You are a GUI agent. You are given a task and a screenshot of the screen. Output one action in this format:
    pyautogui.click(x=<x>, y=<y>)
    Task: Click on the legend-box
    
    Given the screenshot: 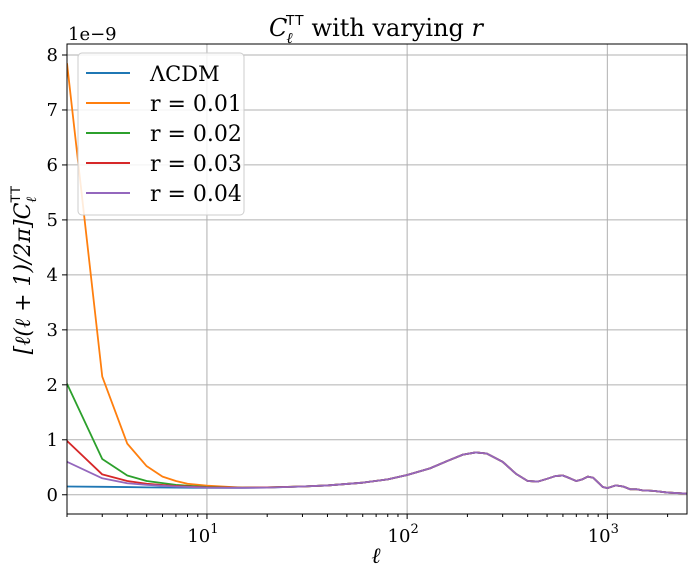 What is the action you would take?
    pyautogui.click(x=161, y=134)
    